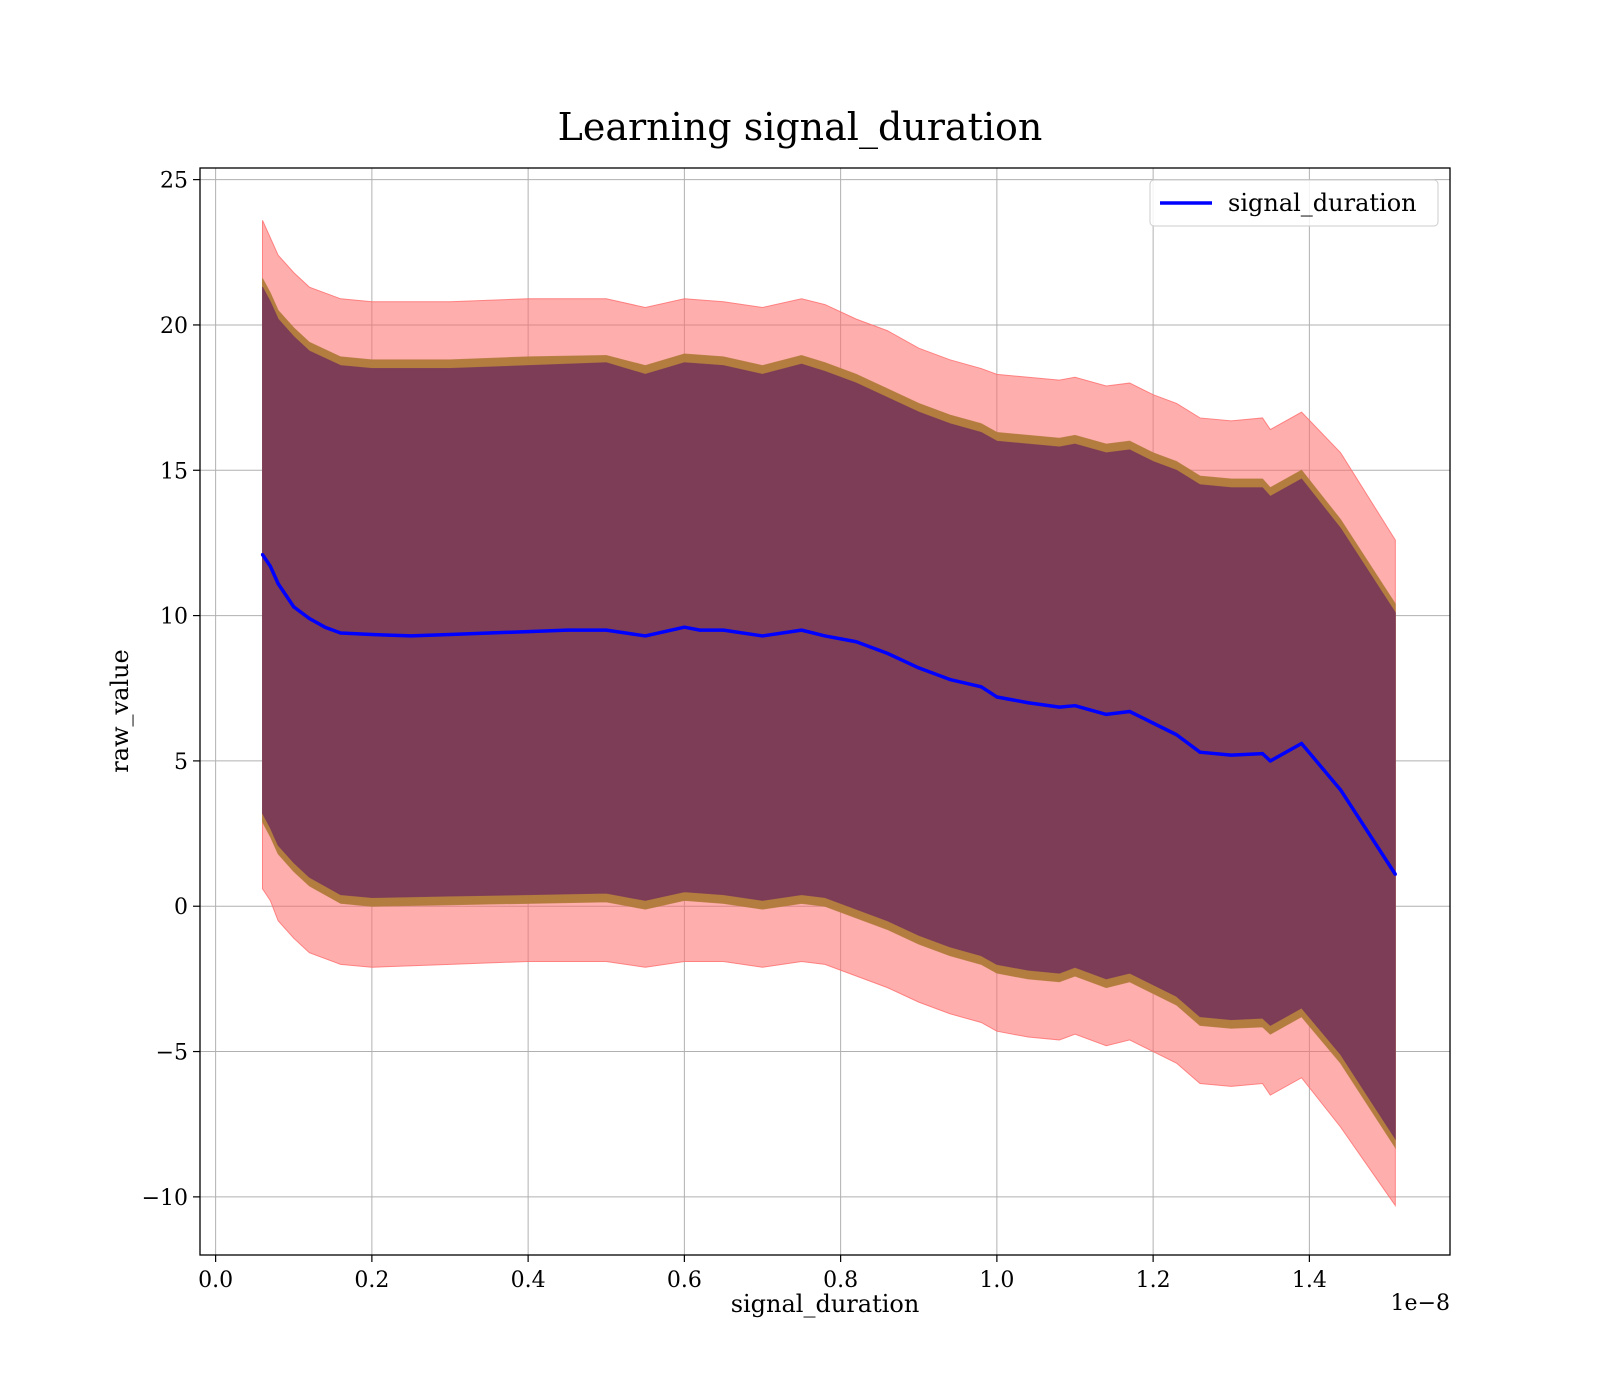 This screenshot has width=1600, height=1400. Describe the element at coordinates (215, 1280) in the screenshot. I see `x-tick-label: 0.0` at that location.